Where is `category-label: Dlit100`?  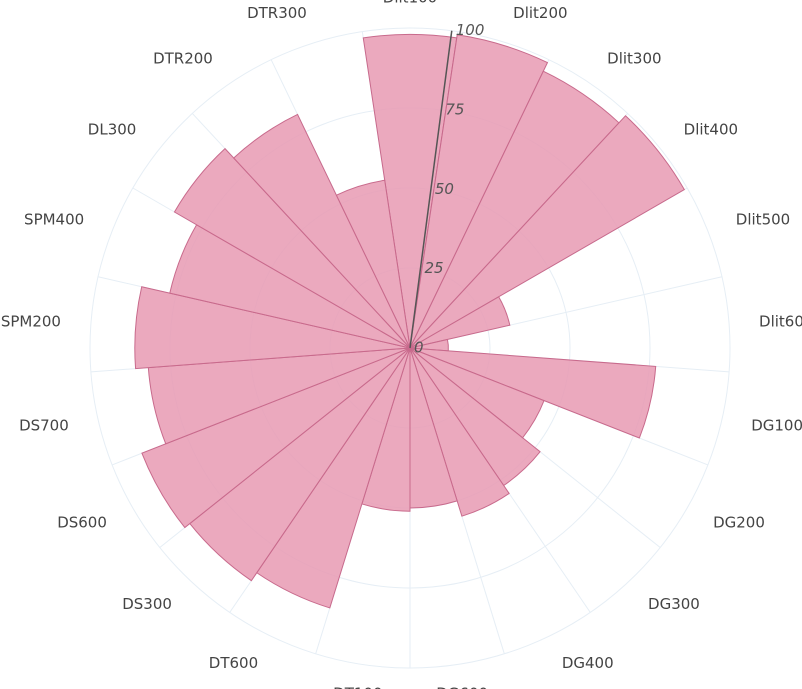 category-label: Dlit100 is located at coordinates (410, 3).